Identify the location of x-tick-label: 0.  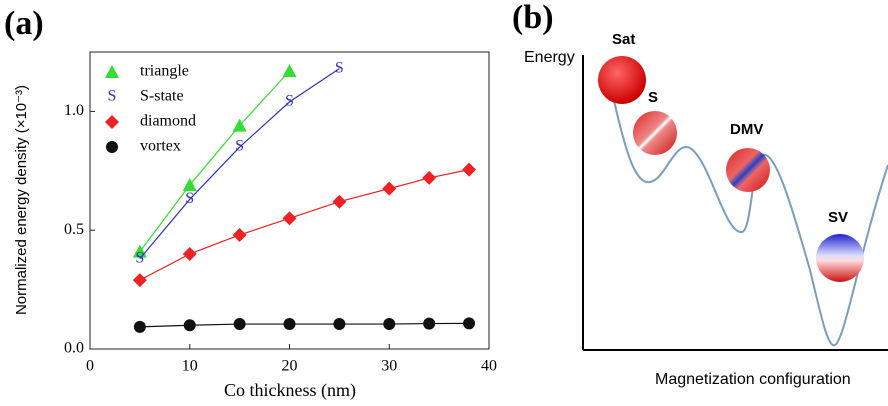
(90, 366).